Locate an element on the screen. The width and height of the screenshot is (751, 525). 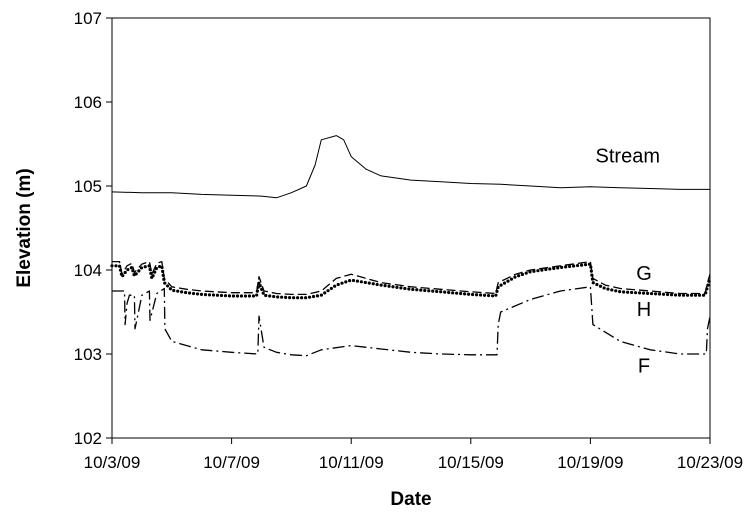
series-label-h: H is located at coordinates (644, 310).